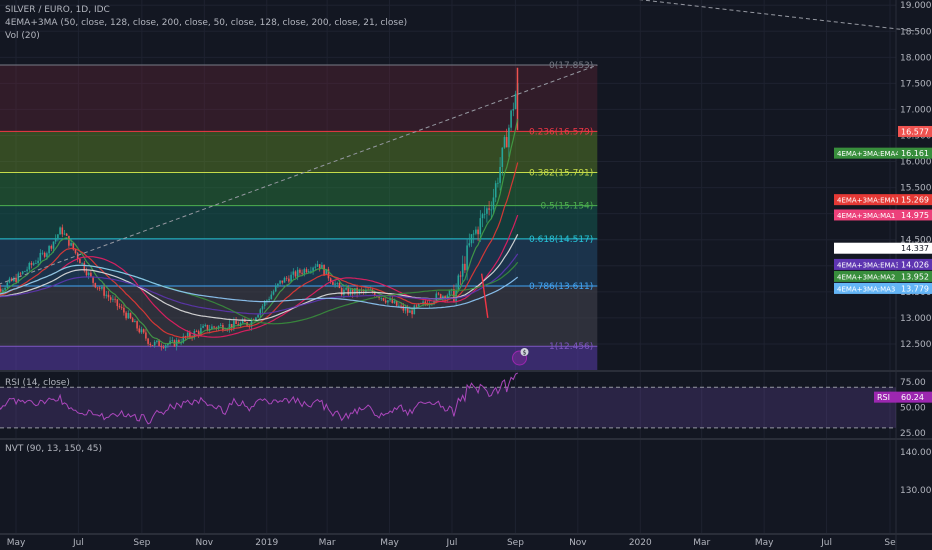 This screenshot has width=932, height=550. Describe the element at coordinates (53, 449) in the screenshot. I see `nvt-legend: NVT (90, 13, 150, 45)` at that location.